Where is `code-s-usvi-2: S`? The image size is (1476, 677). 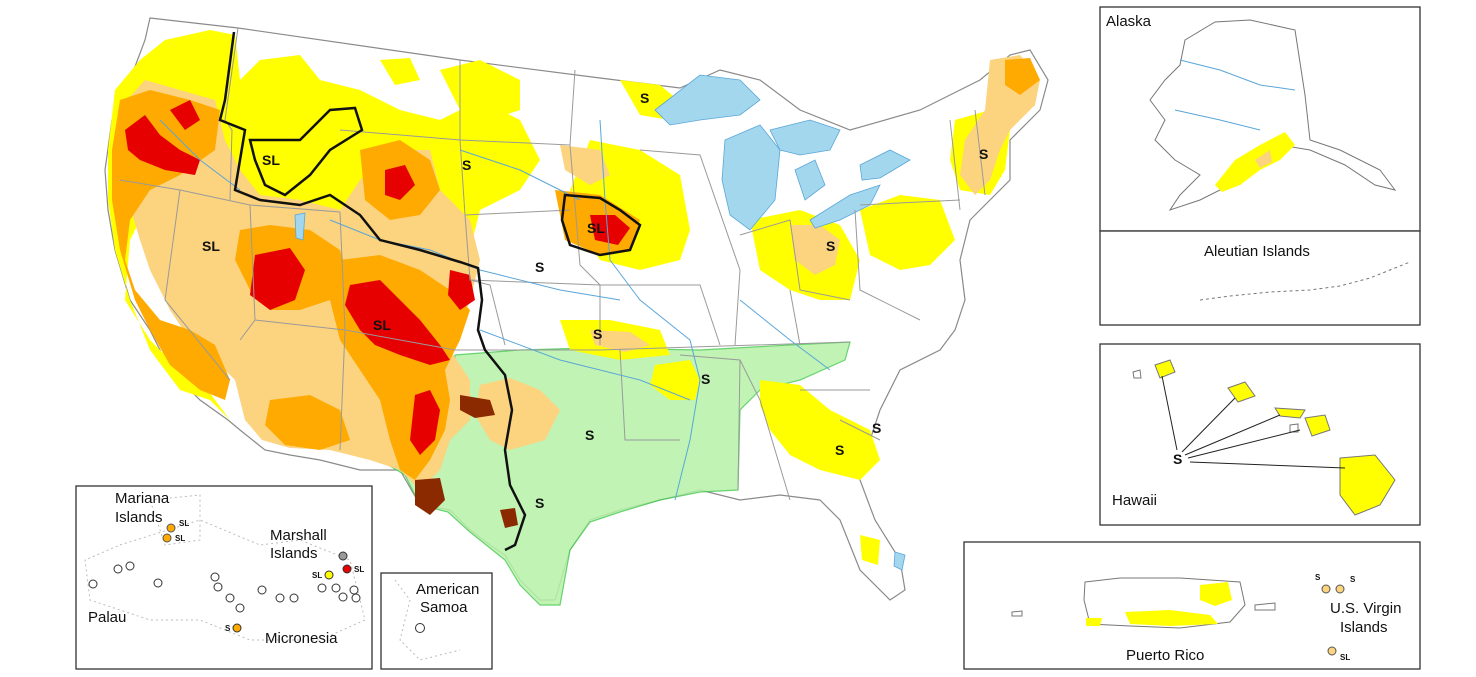
code-s-usvi-2: S is located at coordinates (1353, 579).